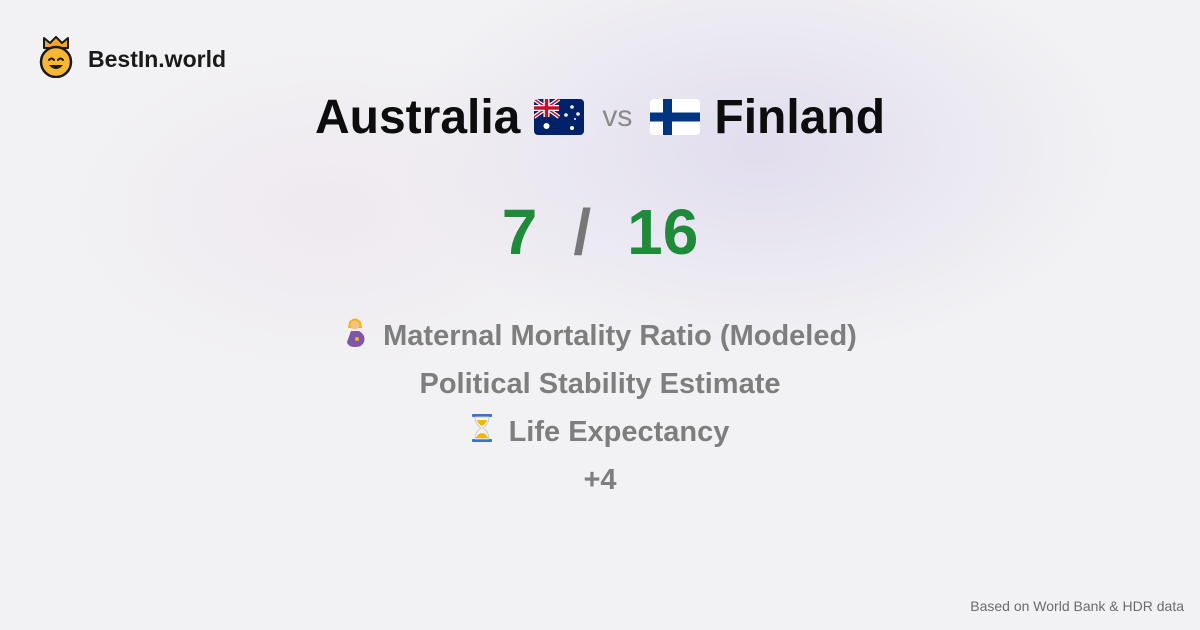  What do you see at coordinates (519, 232) in the screenshot?
I see `left-score: 7` at bounding box center [519, 232].